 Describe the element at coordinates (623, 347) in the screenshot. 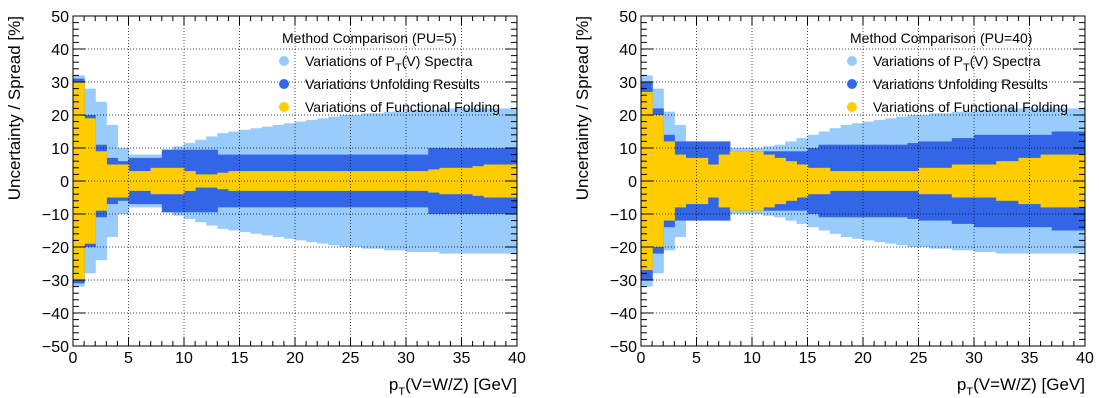

I see `y-tick-label: −50` at that location.